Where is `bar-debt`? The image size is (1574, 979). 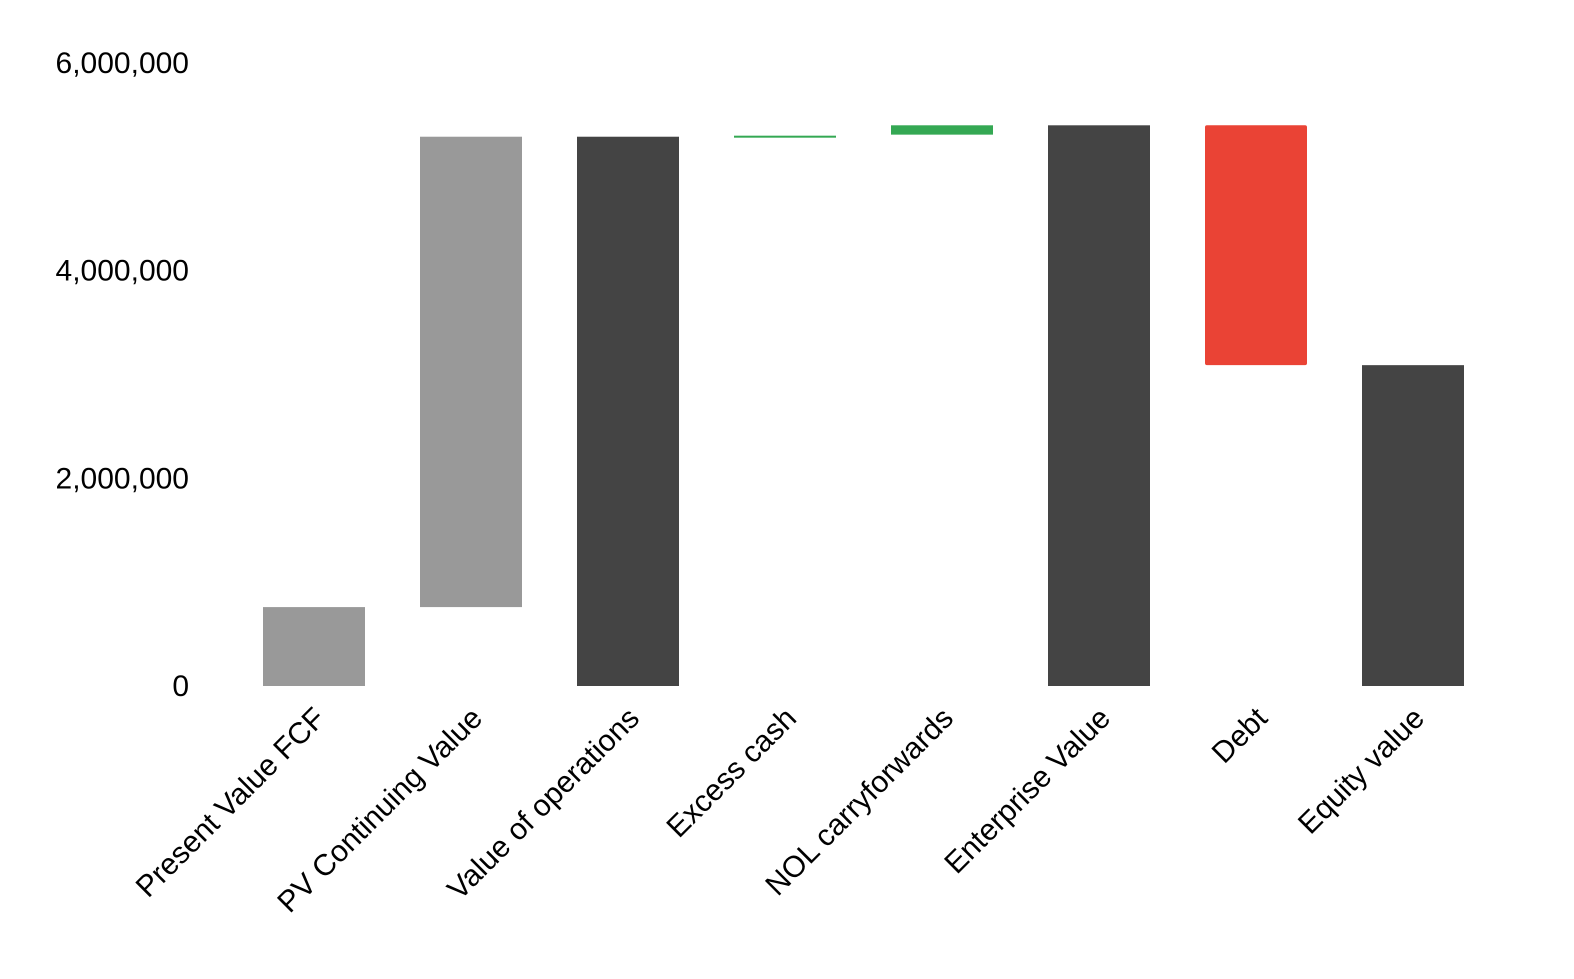
bar-debt is located at coordinates (1256, 245).